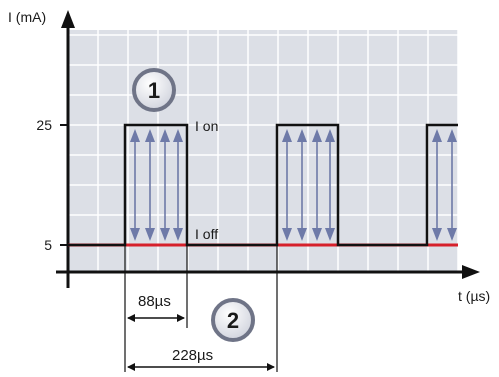 Image resolution: width=499 pixels, height=377 pixels. Describe the element at coordinates (206, 126) in the screenshot. I see `i-on-label: I on` at that location.